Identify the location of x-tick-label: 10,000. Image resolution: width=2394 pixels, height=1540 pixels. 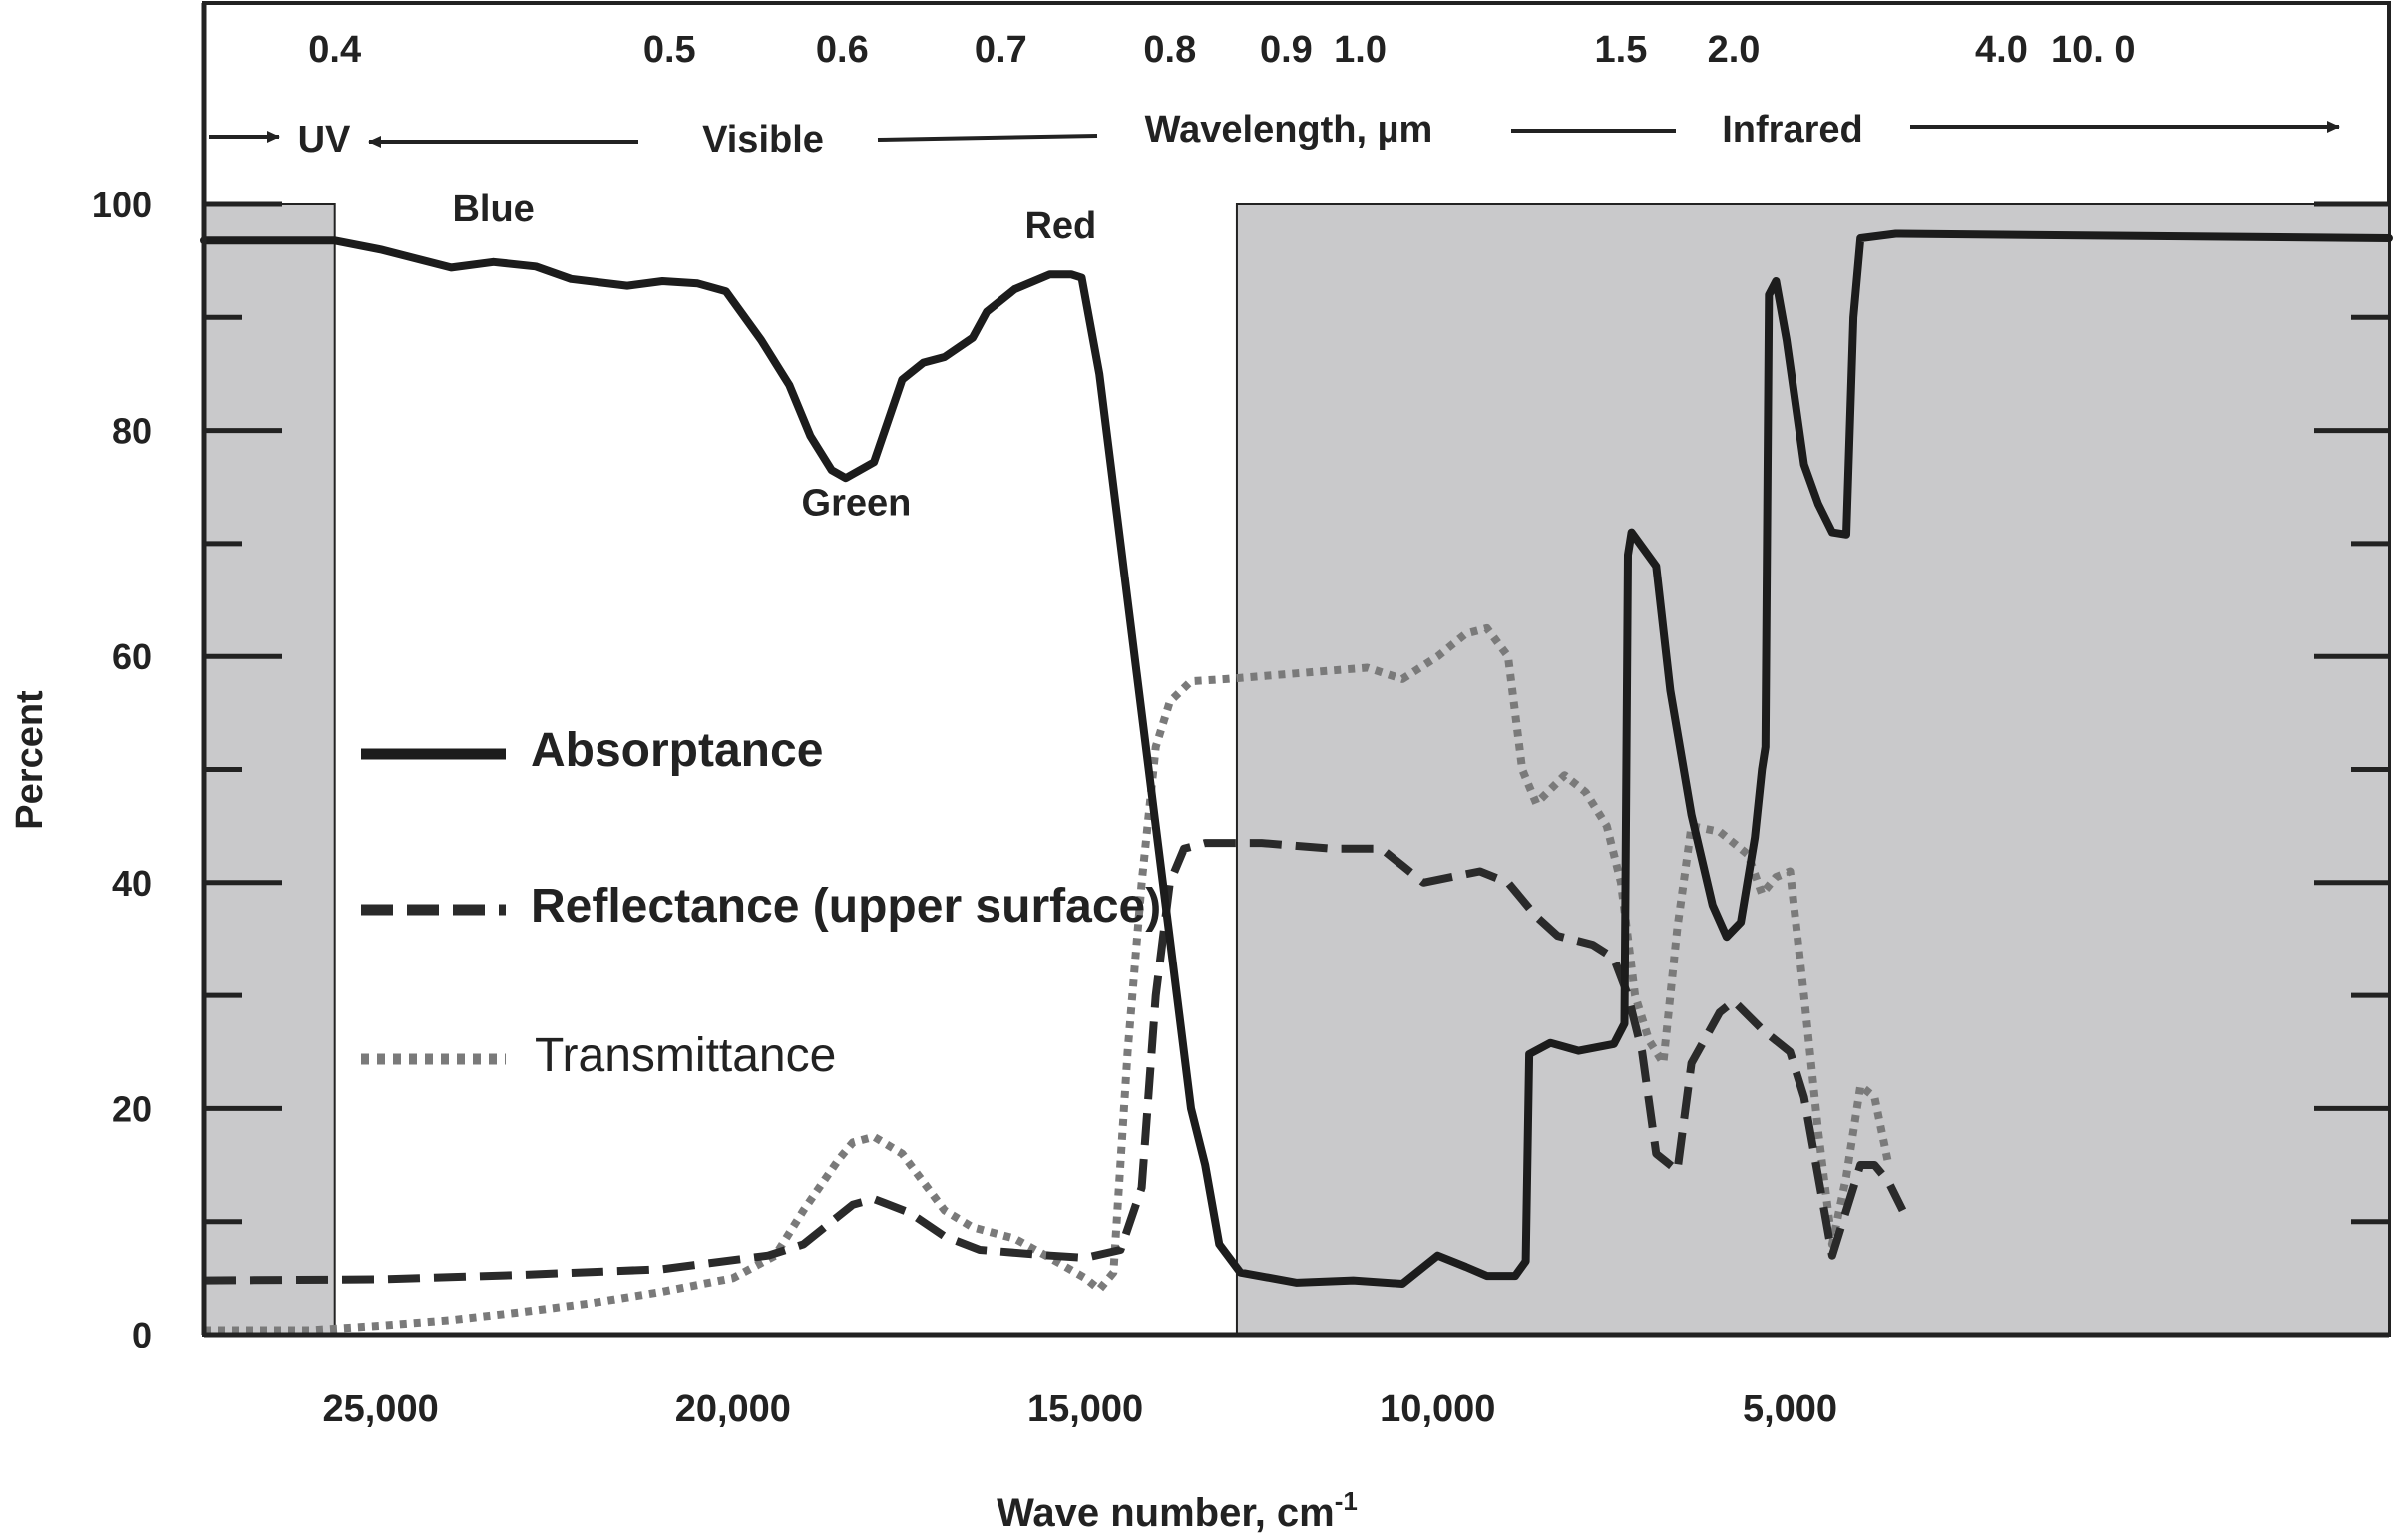
(1437, 1409).